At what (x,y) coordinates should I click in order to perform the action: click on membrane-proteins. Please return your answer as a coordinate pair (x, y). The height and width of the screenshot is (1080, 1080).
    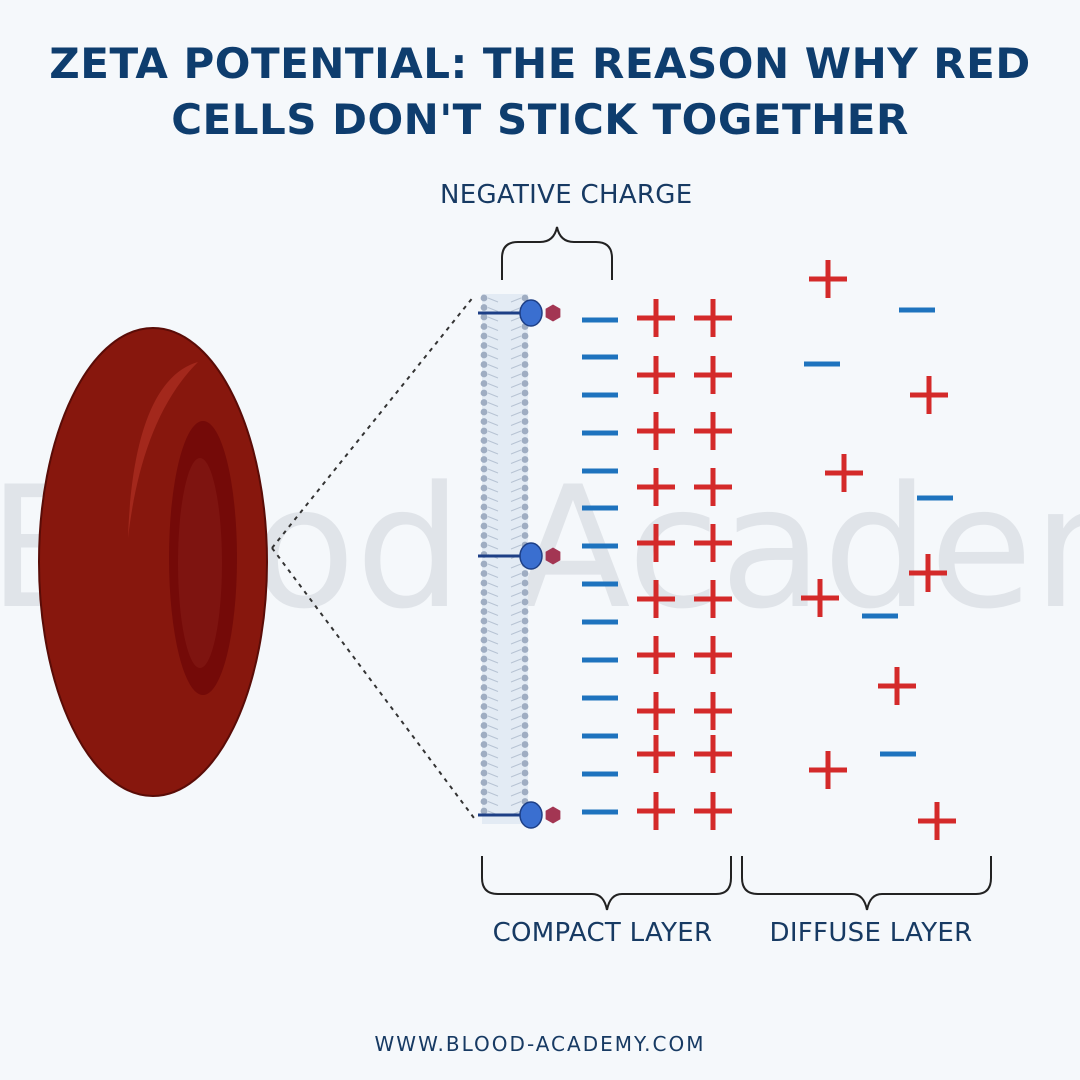
    Looking at the image, I should click on (519, 564).